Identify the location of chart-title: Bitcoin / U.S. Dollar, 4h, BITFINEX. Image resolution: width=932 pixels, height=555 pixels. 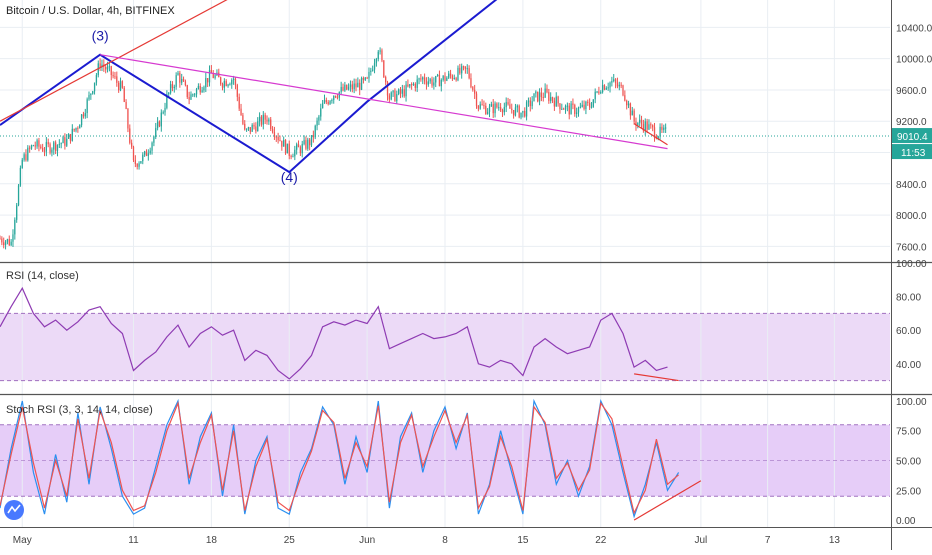
(90, 11).